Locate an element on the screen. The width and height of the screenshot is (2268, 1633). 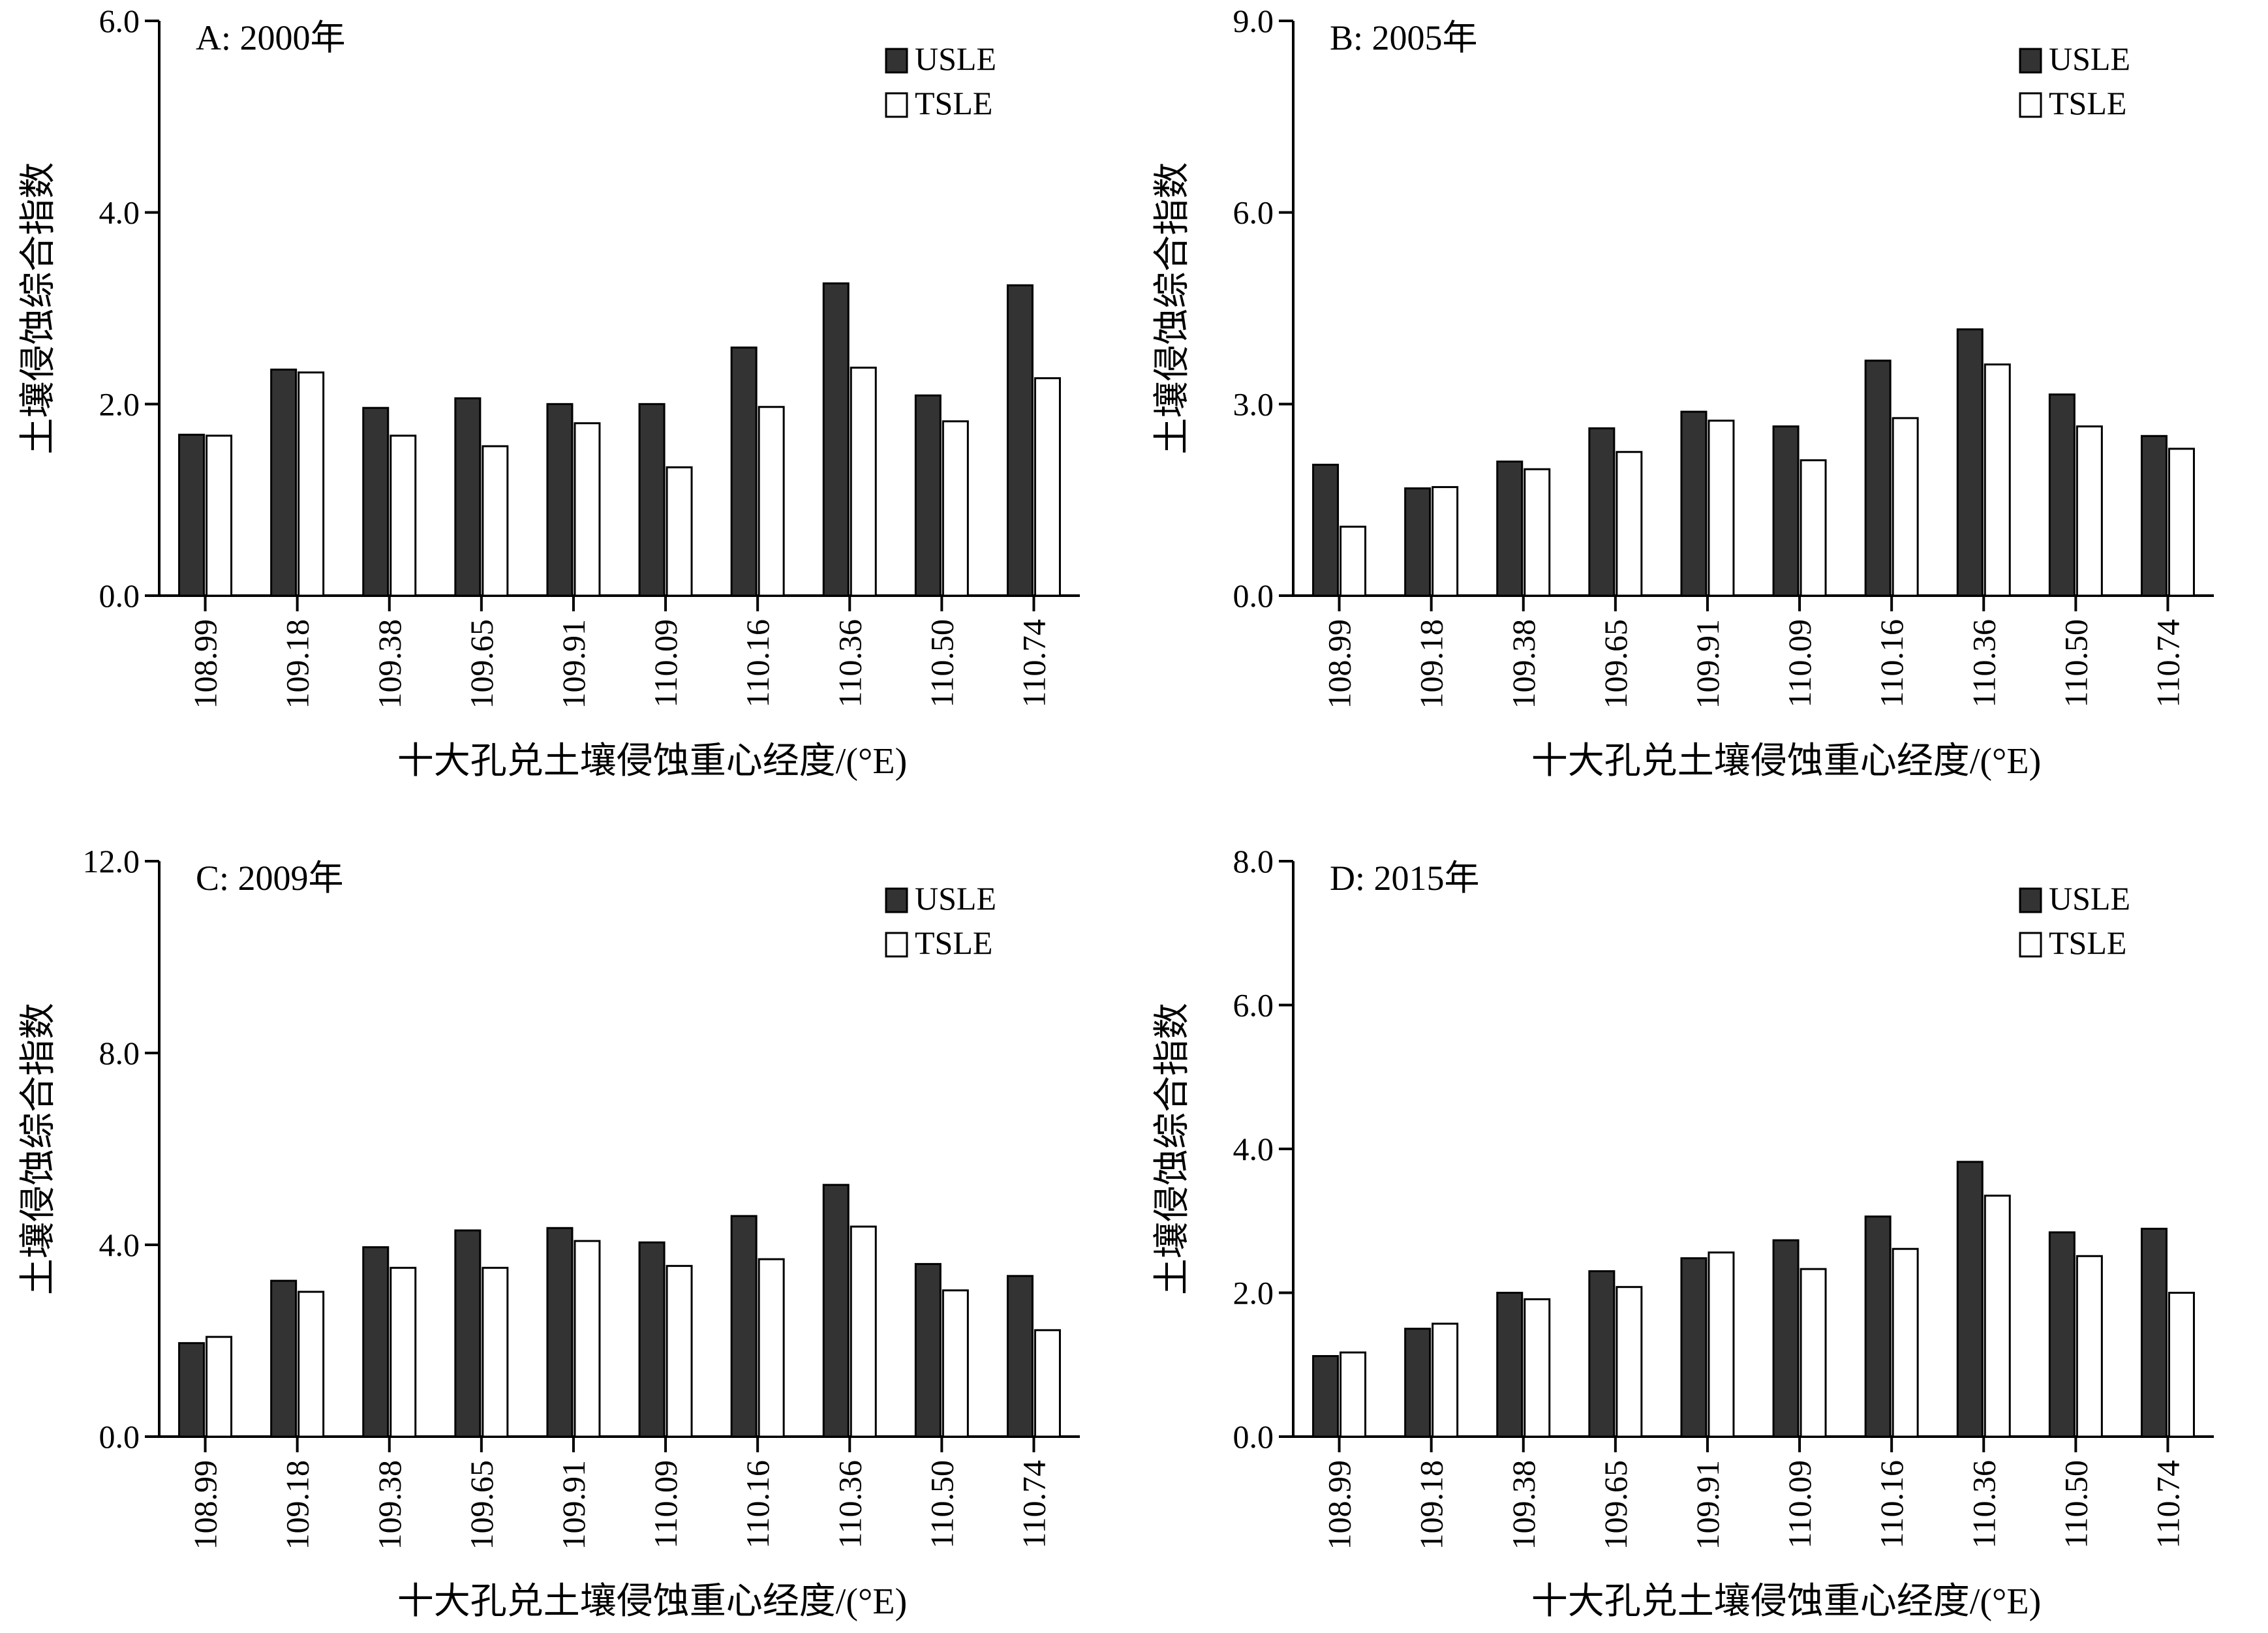
panel-title: A: 2000年 is located at coordinates (271, 37).